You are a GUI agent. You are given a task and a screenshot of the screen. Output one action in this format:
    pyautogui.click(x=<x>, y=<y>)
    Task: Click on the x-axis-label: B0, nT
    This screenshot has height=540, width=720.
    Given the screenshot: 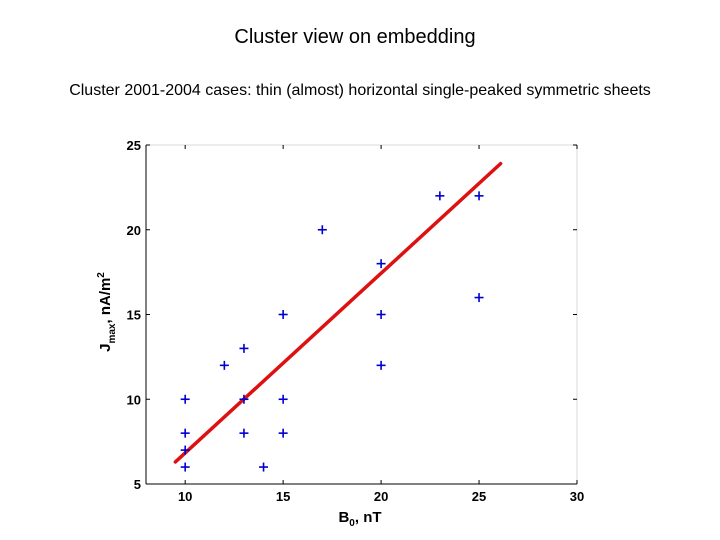 What is the action you would take?
    pyautogui.click(x=359, y=519)
    